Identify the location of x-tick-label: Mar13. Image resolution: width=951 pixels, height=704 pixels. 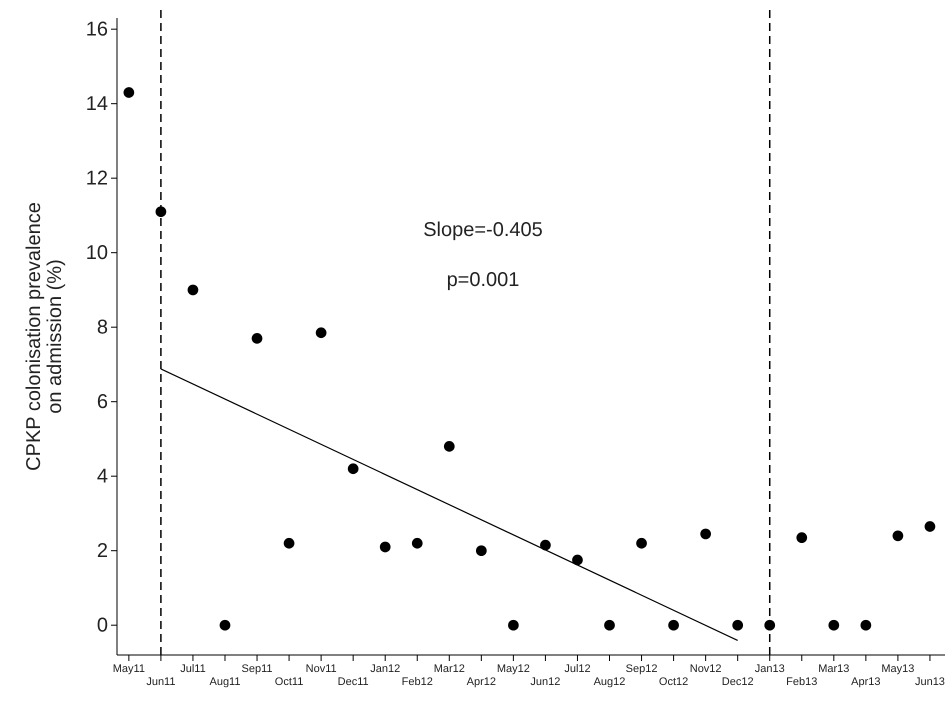
(834, 668).